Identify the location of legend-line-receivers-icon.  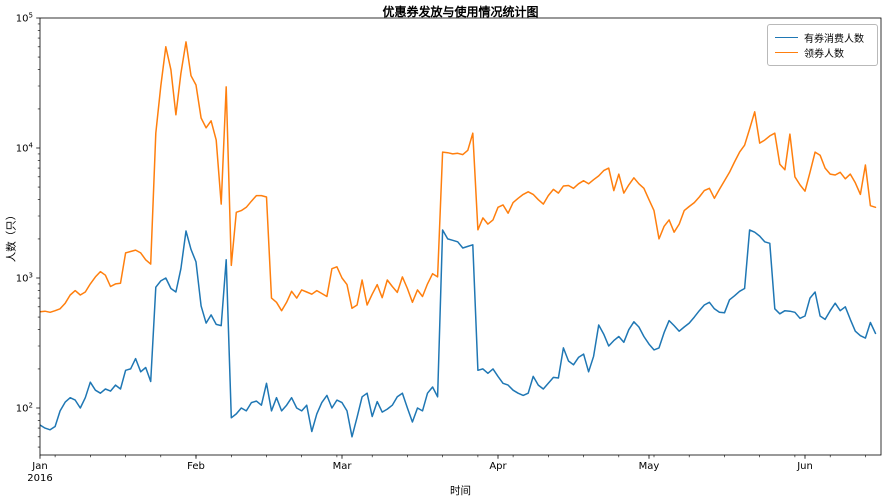
(786, 52).